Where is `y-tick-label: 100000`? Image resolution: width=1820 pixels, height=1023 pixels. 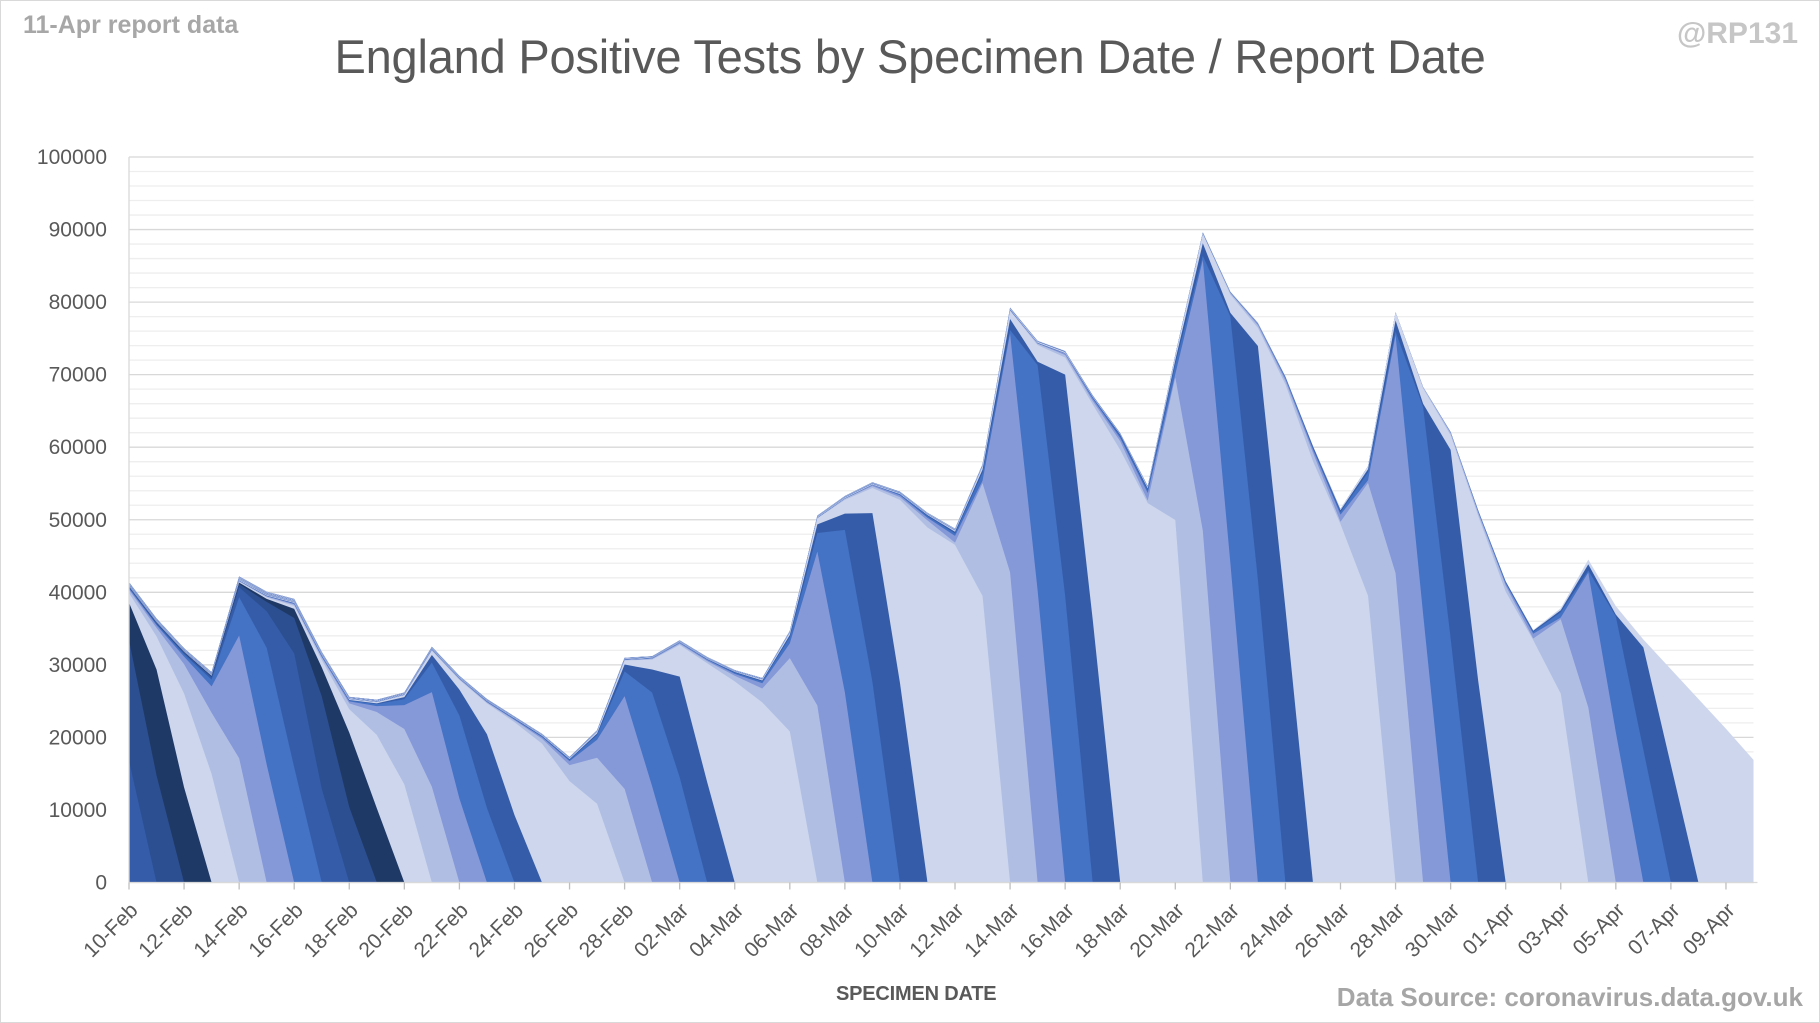
y-tick-label: 100000 is located at coordinates (72, 157).